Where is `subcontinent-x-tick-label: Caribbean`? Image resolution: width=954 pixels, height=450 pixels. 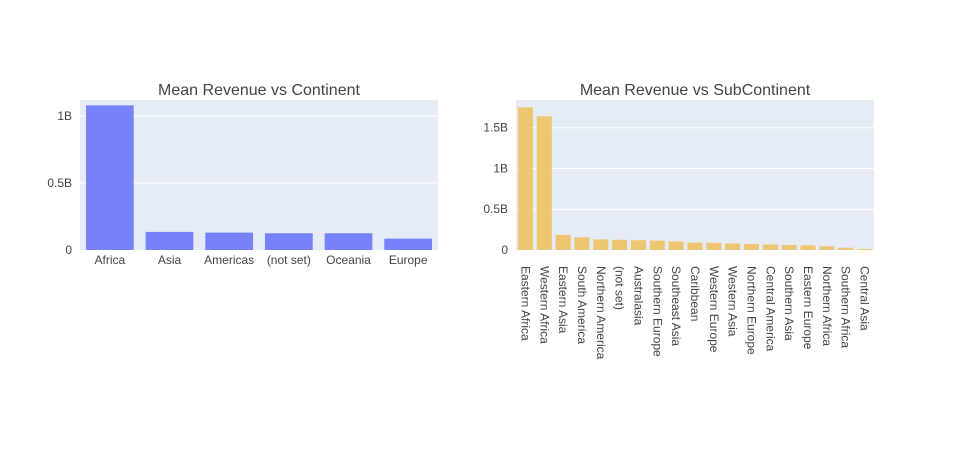
subcontinent-x-tick-label: Caribbean is located at coordinates (695, 293).